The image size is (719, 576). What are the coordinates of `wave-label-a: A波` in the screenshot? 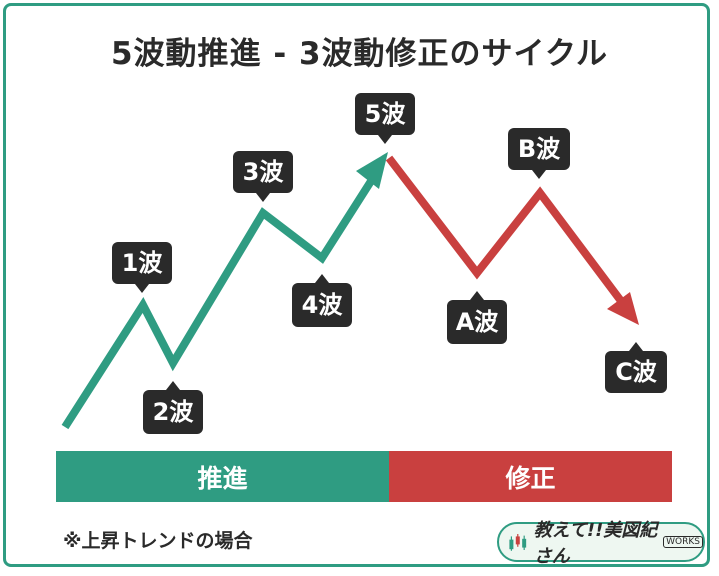 It's located at (477, 317).